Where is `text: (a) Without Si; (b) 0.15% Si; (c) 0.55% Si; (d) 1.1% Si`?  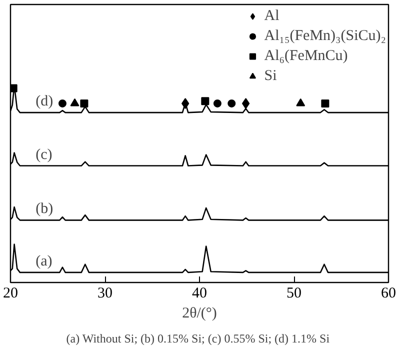 text: (a) Without Si; (b) 0.15% Si; (c) 0.55% Si; (d) 1.1% Si is located at coordinates (198, 339).